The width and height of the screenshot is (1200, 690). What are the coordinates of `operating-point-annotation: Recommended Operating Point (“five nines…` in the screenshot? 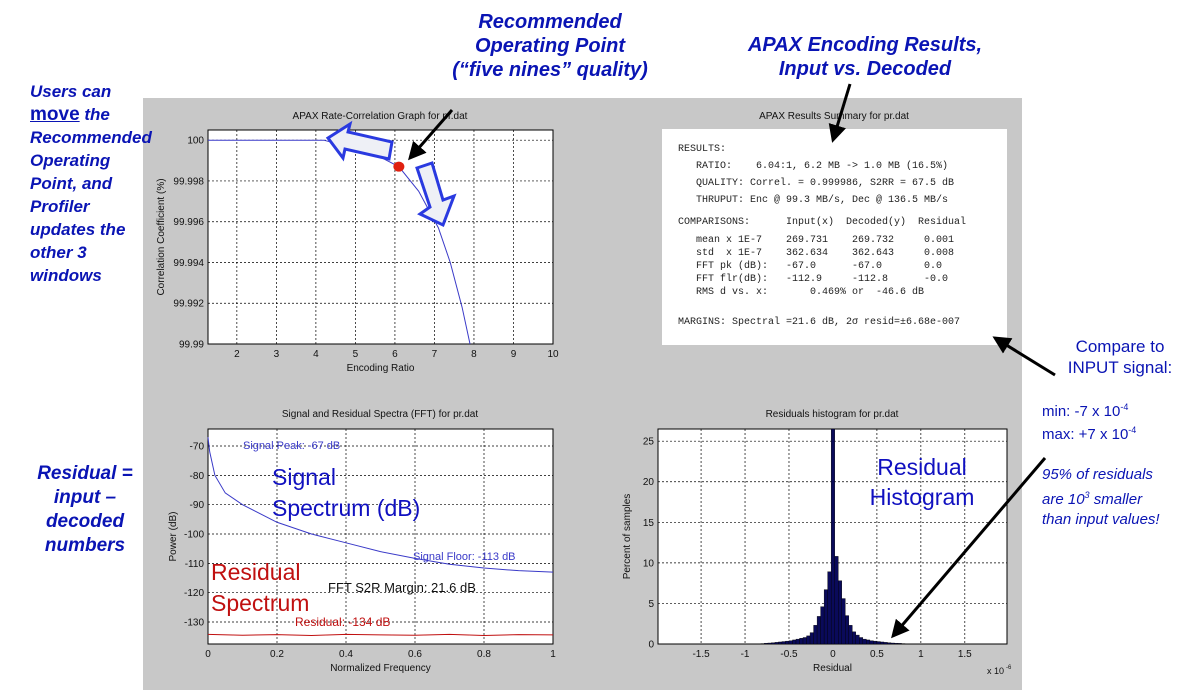 It's located at (550, 46).